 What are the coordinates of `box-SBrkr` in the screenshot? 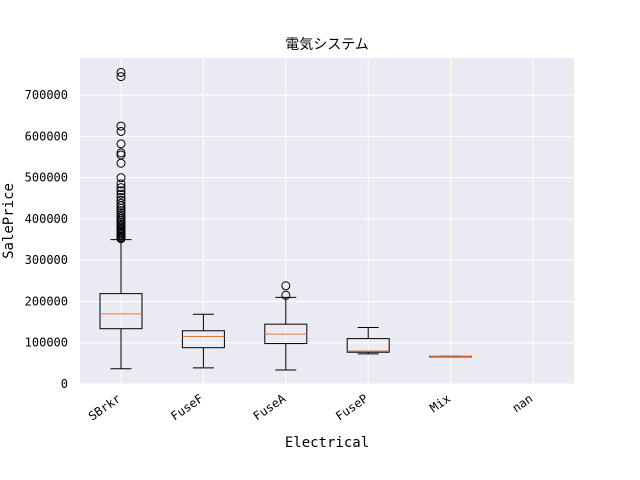 It's located at (121, 311).